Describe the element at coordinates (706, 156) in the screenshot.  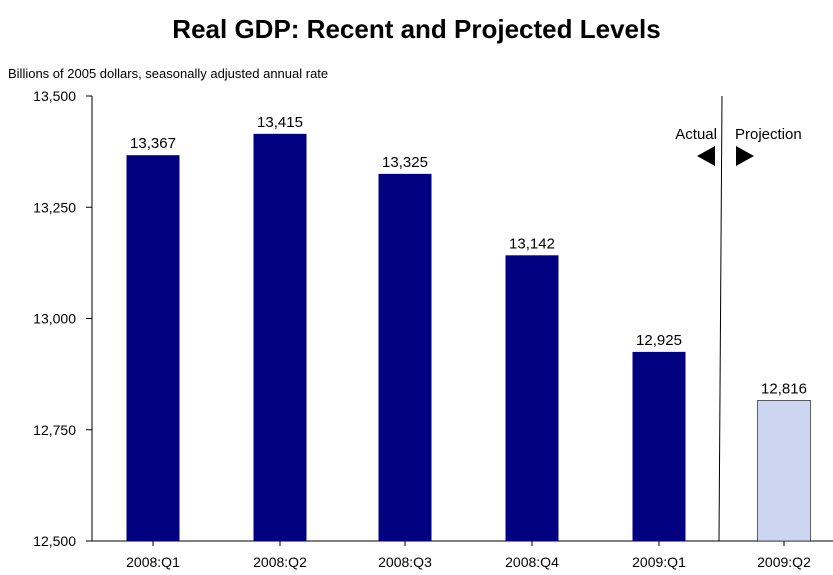
I see `actual-arrow-left-icon` at that location.